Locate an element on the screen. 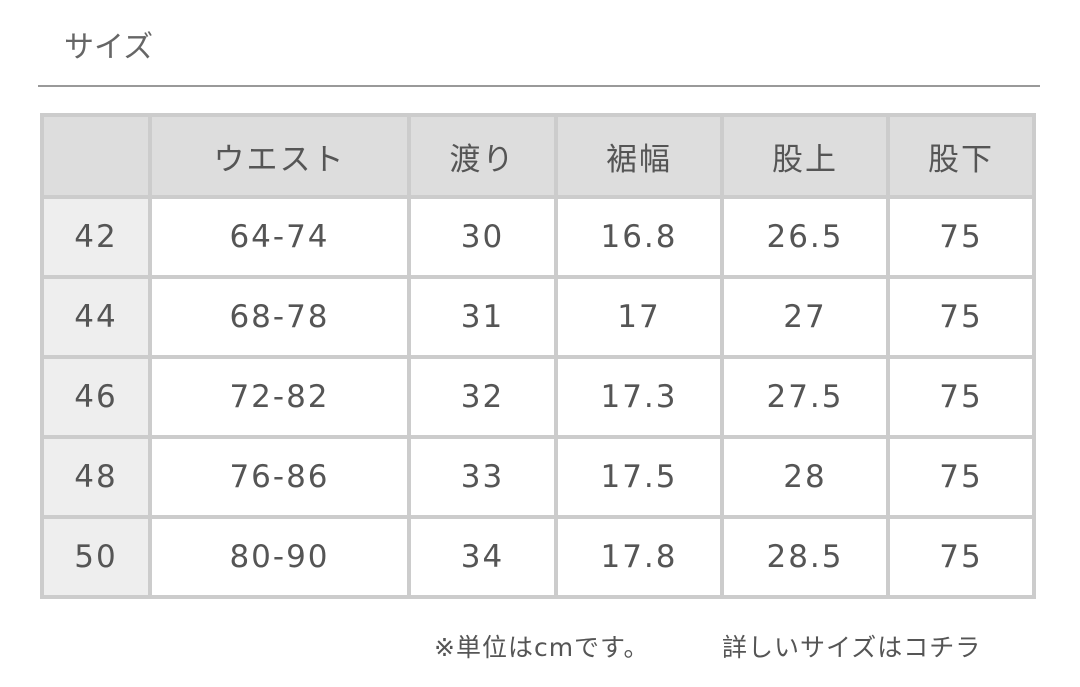 This screenshot has width=1080, height=687. table-row: 42 64-74 30 16.8 26.5 75 is located at coordinates (538, 237).